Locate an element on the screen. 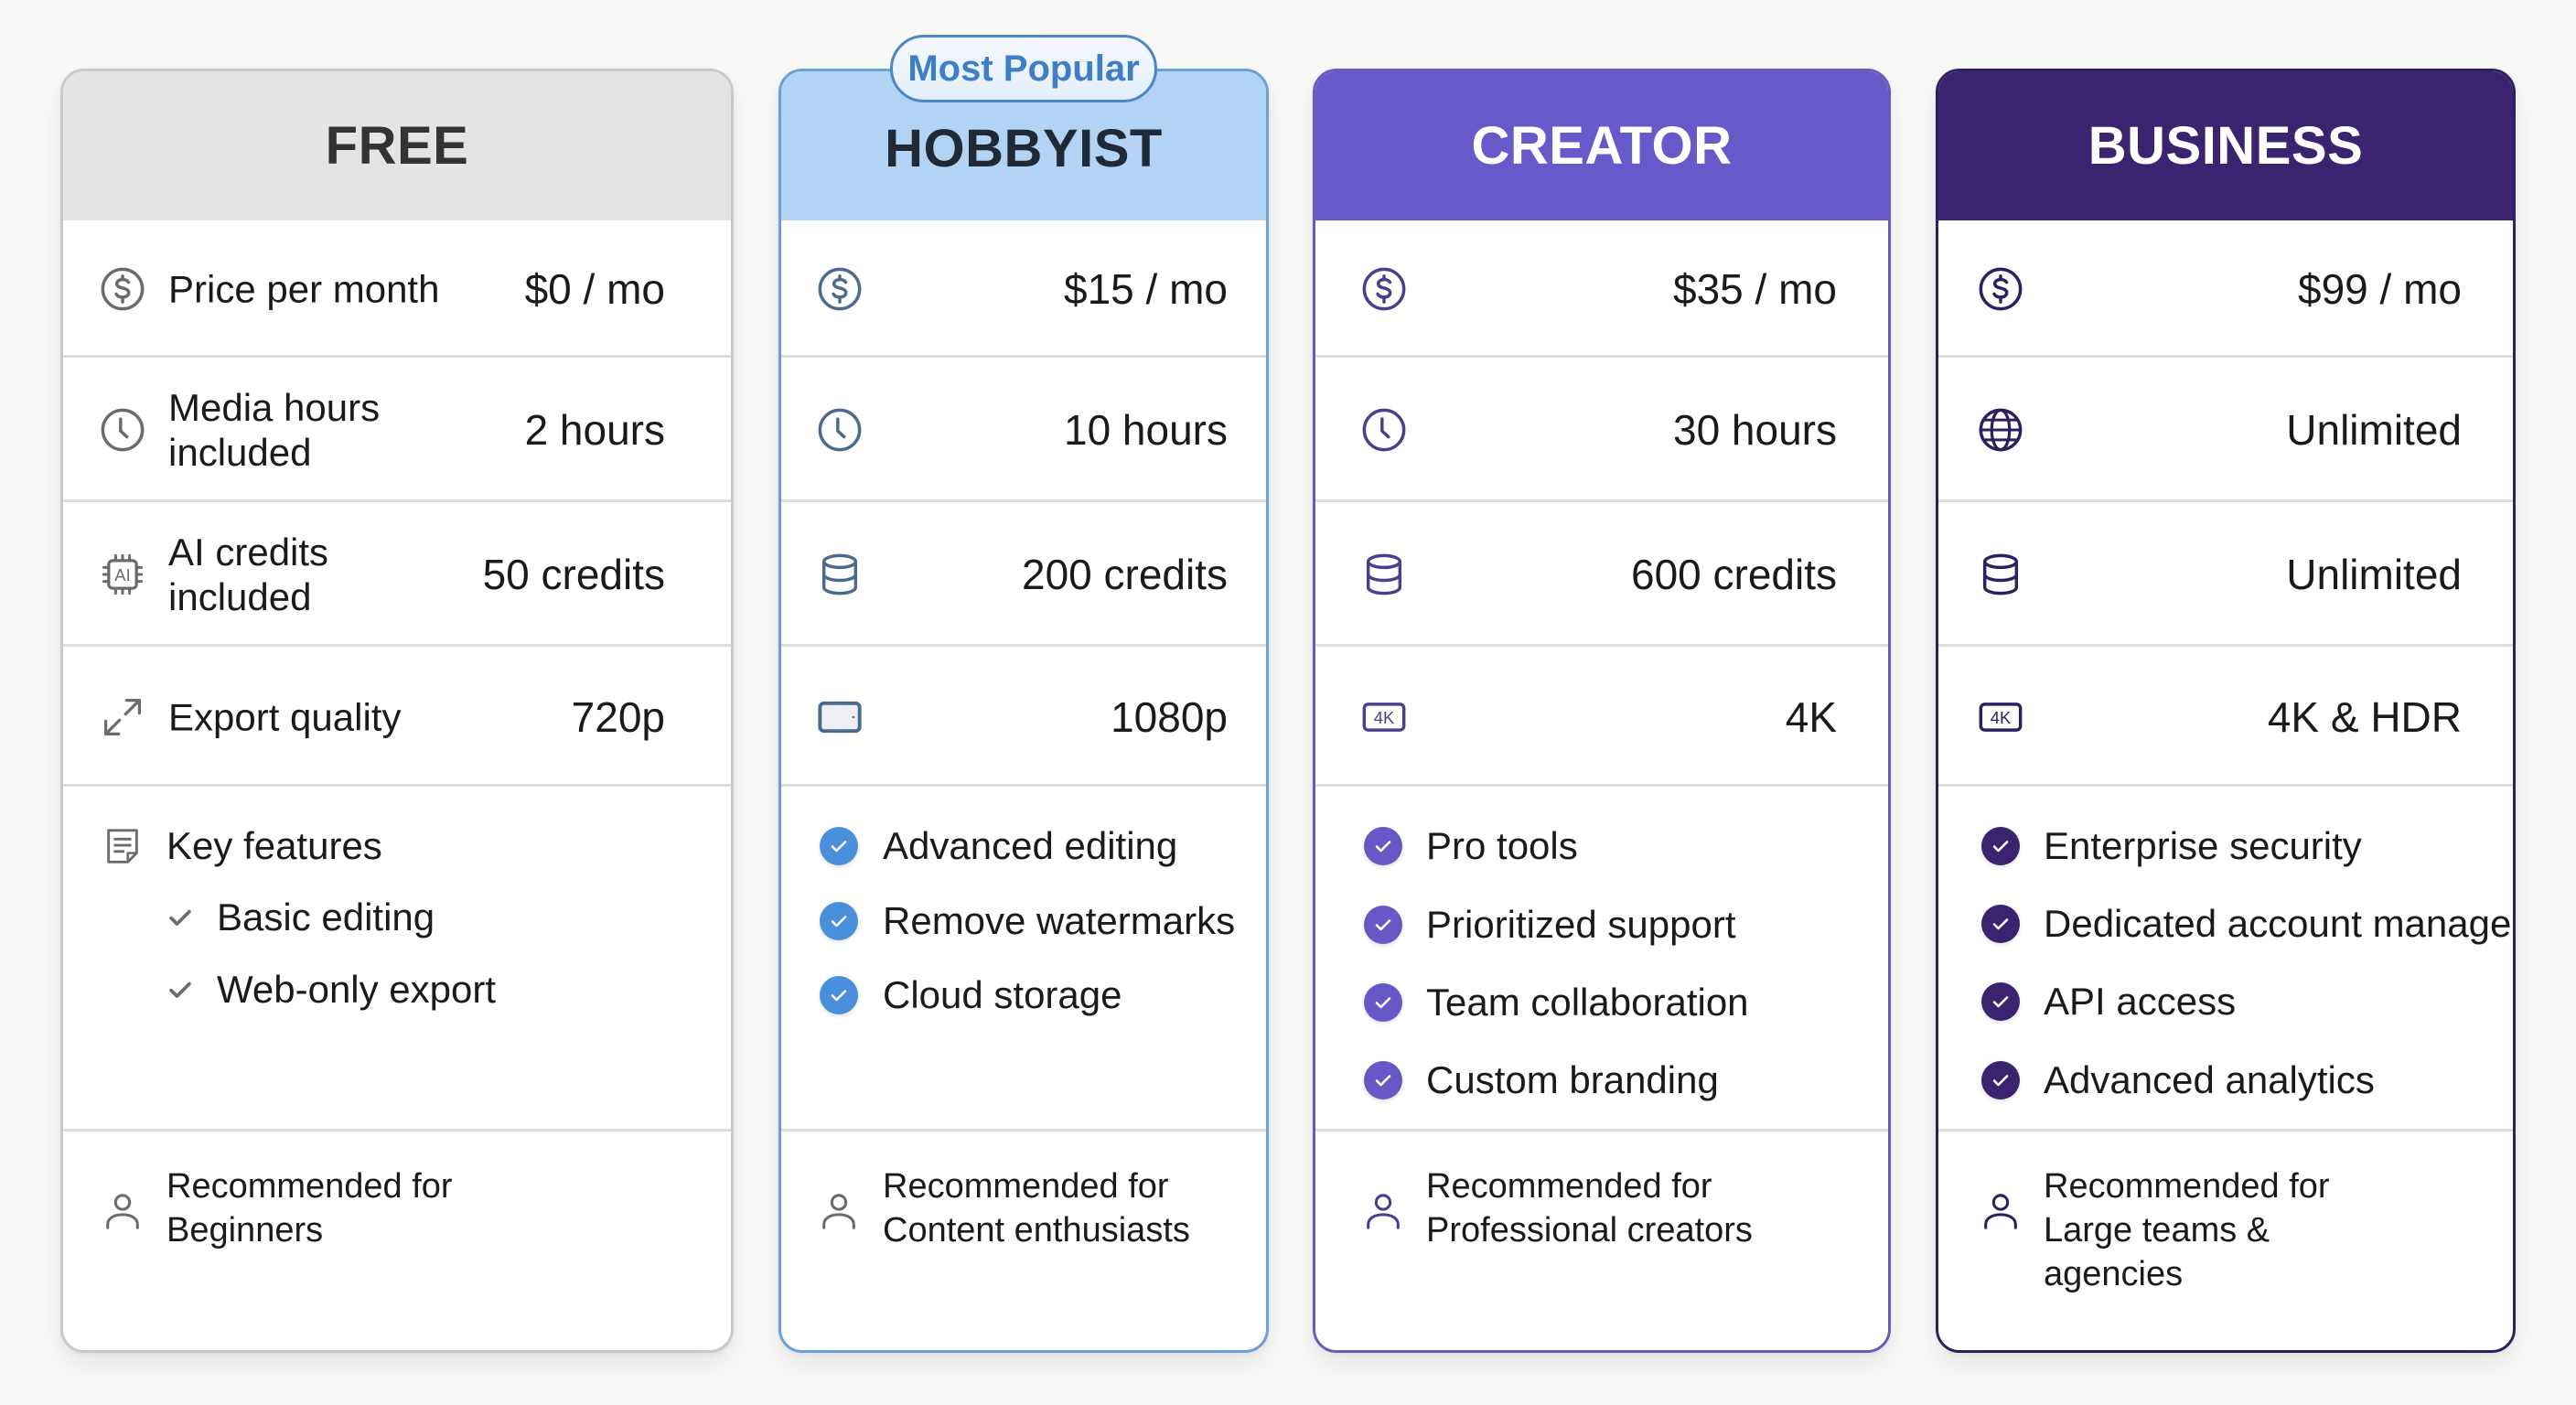  feature-item: API access is located at coordinates (2226, 1002).